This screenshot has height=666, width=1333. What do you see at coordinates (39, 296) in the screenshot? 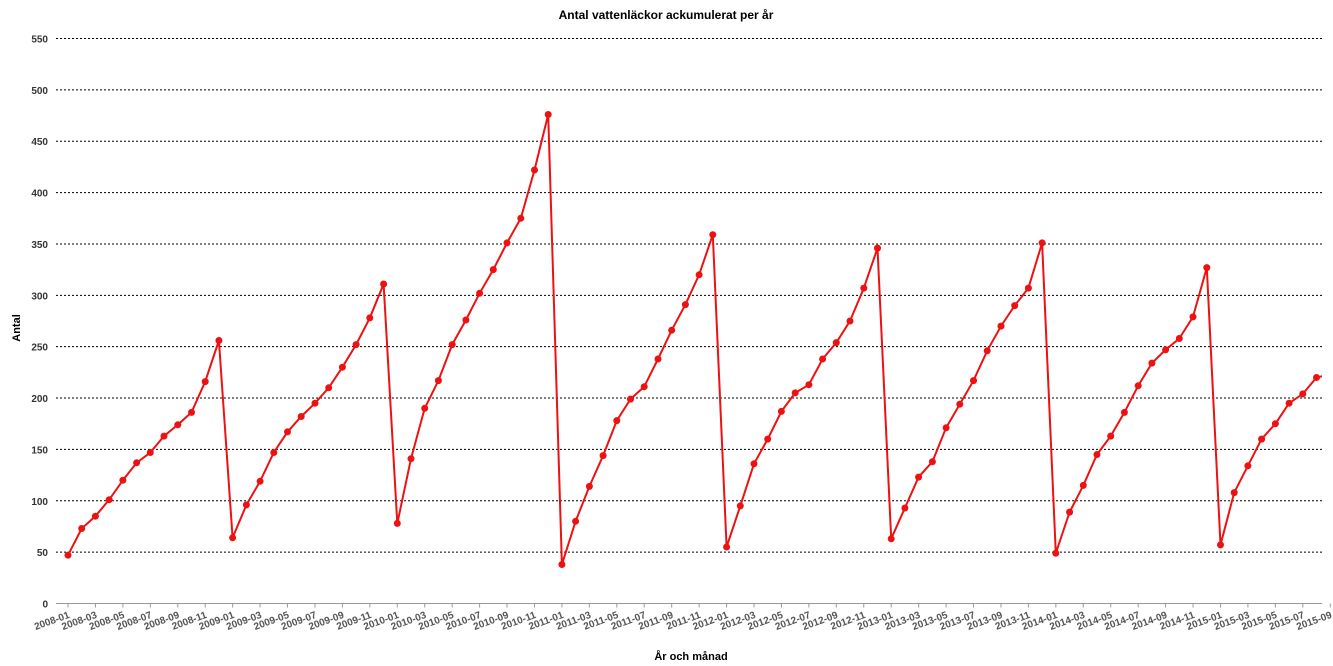
I see `y-tick-label: 300` at bounding box center [39, 296].